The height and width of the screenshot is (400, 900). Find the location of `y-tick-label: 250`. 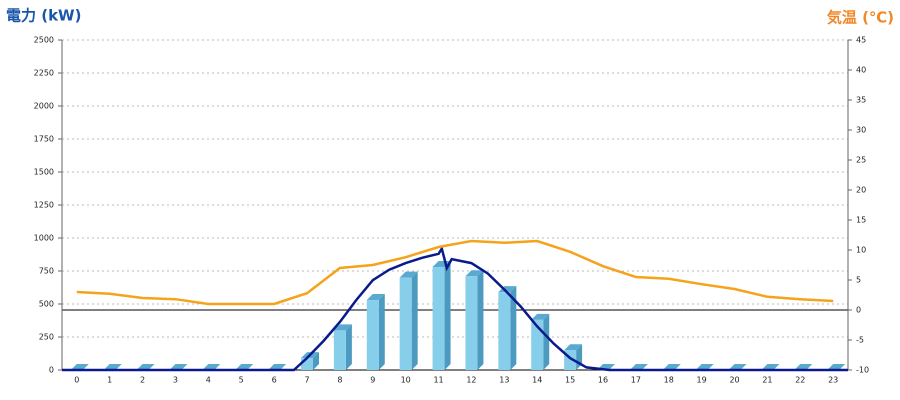

y-tick-label: 250 is located at coordinates (46, 337).